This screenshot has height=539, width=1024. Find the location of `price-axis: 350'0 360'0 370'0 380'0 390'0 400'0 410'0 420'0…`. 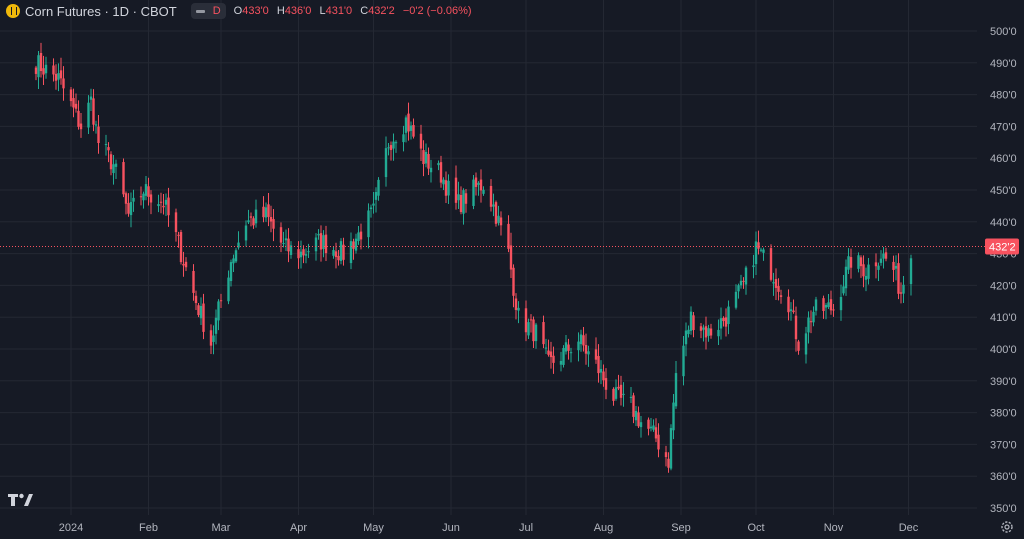

price-axis: 350'0 360'0 370'0 380'0 390'0 400'0 410'0 420'0… is located at coordinates (1003, 270).